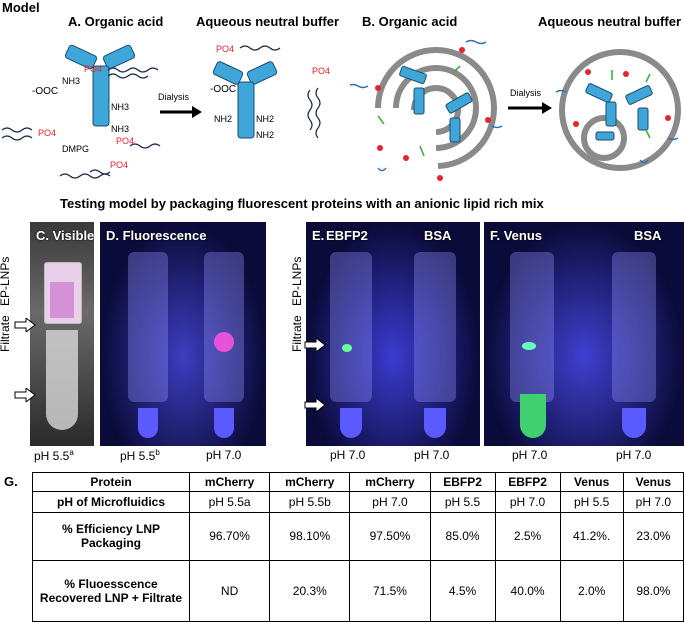 This screenshot has width=685, height=623. Describe the element at coordinates (120, 129) in the screenshot. I see `nh3-text-3: NH3` at that location.